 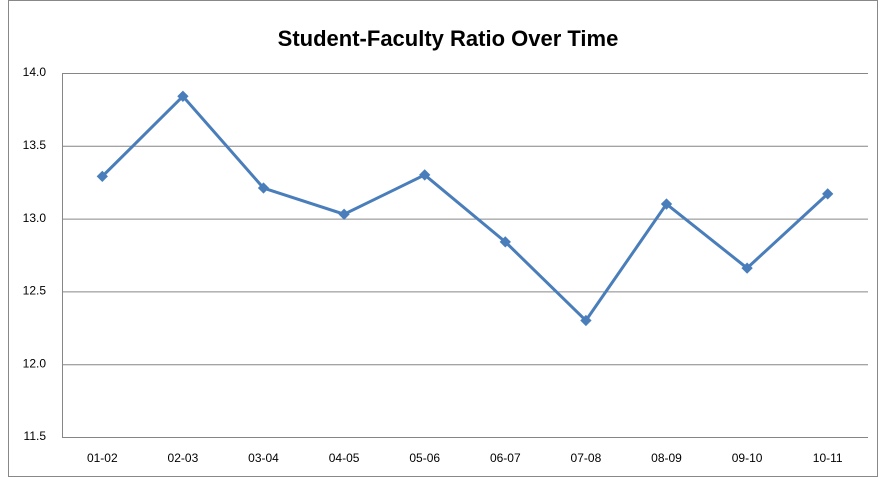 What do you see at coordinates (666, 458) in the screenshot?
I see `x-tick-label: 08-09` at bounding box center [666, 458].